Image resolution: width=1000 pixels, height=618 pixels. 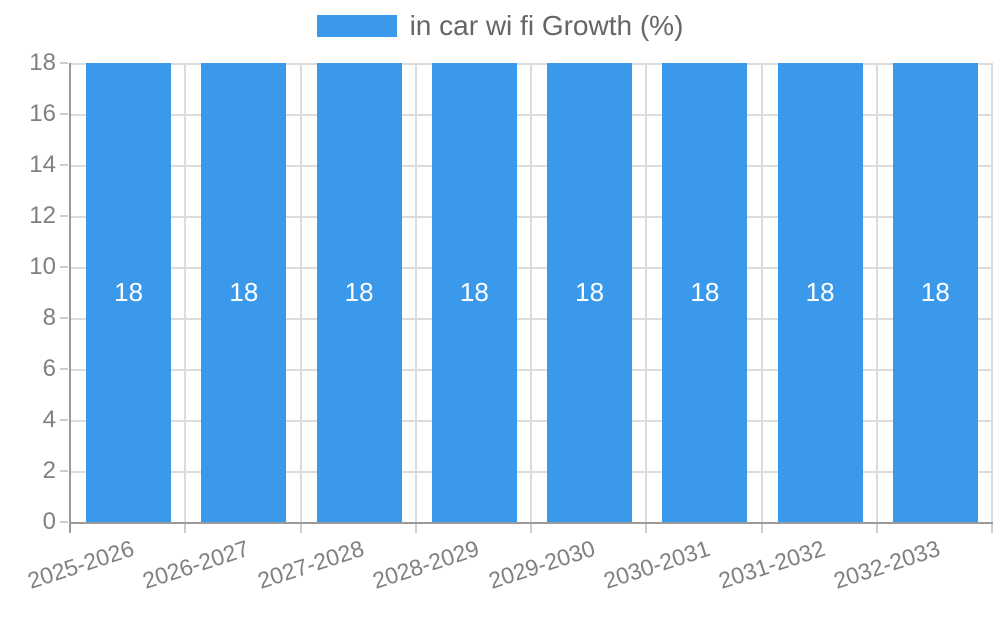 I want to click on bar-2028-2029: 18, so click(x=474, y=292).